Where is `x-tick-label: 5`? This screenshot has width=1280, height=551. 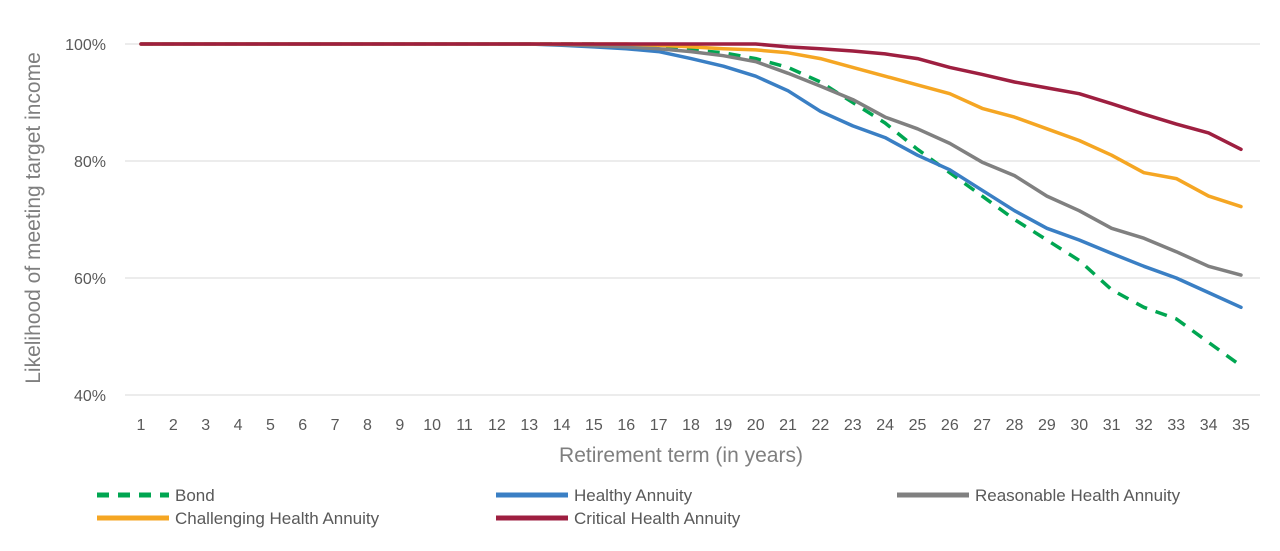
x-tick-label: 5 is located at coordinates (270, 425).